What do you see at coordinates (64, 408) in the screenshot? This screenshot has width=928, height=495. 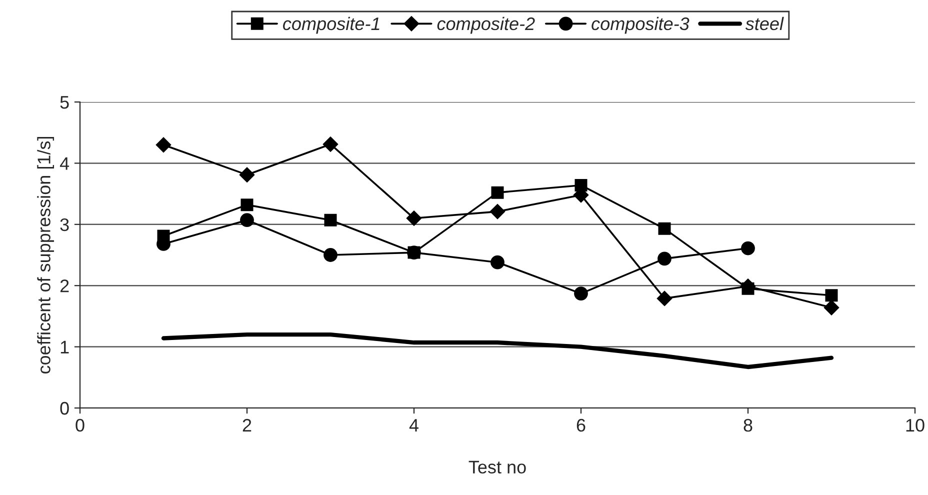 I see `y-tick-label: 0` at bounding box center [64, 408].